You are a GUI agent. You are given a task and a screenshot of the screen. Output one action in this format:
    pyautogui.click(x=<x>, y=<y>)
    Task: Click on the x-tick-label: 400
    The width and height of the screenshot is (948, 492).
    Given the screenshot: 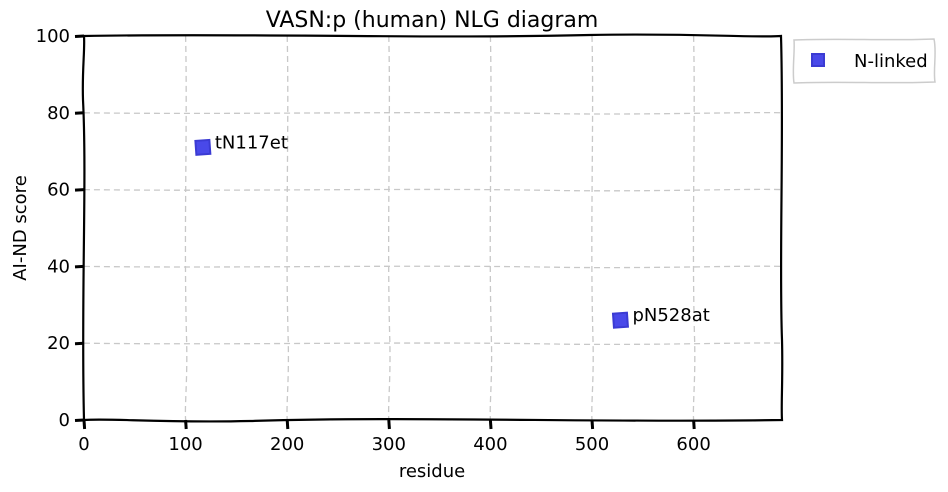 What is the action you would take?
    pyautogui.click(x=490, y=444)
    